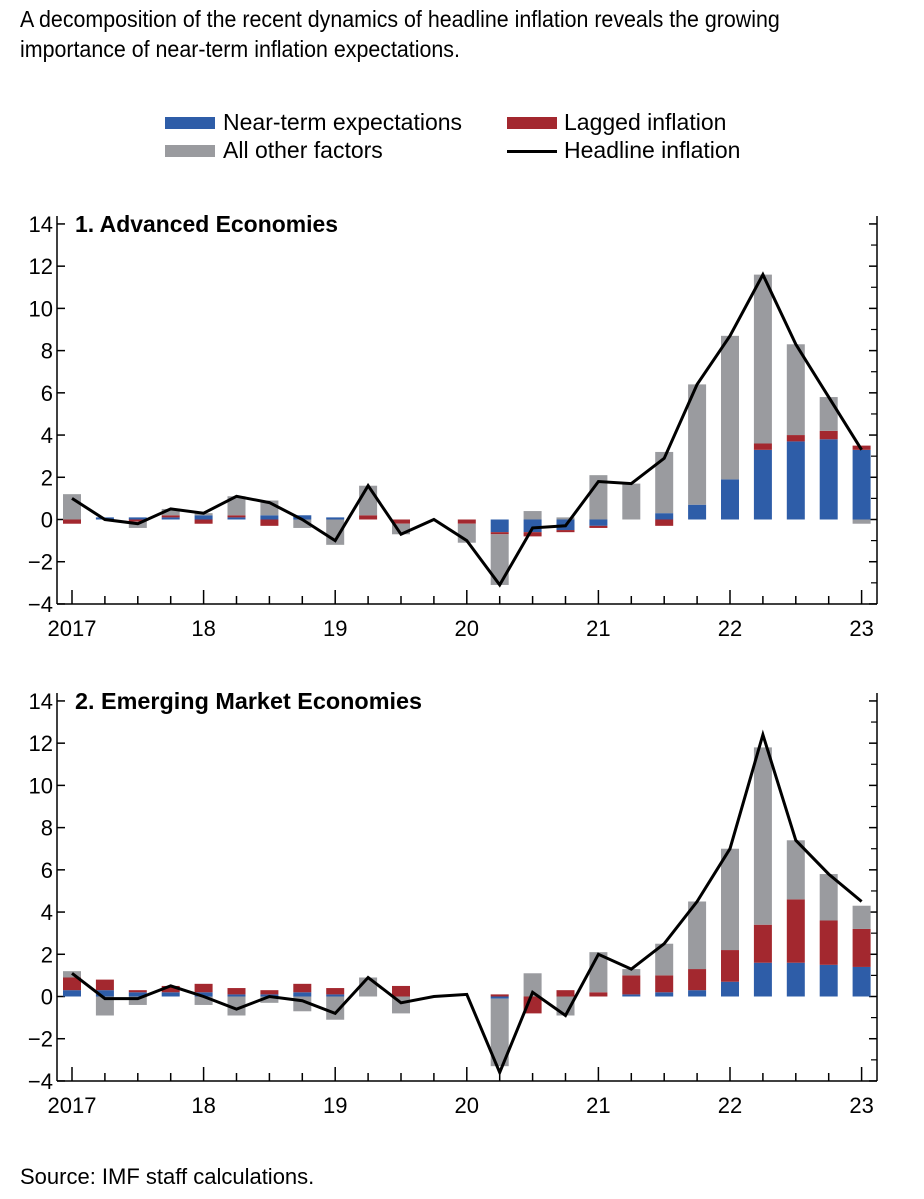 This screenshot has width=924, height=1199. What do you see at coordinates (47, 351) in the screenshot?
I see `panel1-ytick-label: 8` at bounding box center [47, 351].